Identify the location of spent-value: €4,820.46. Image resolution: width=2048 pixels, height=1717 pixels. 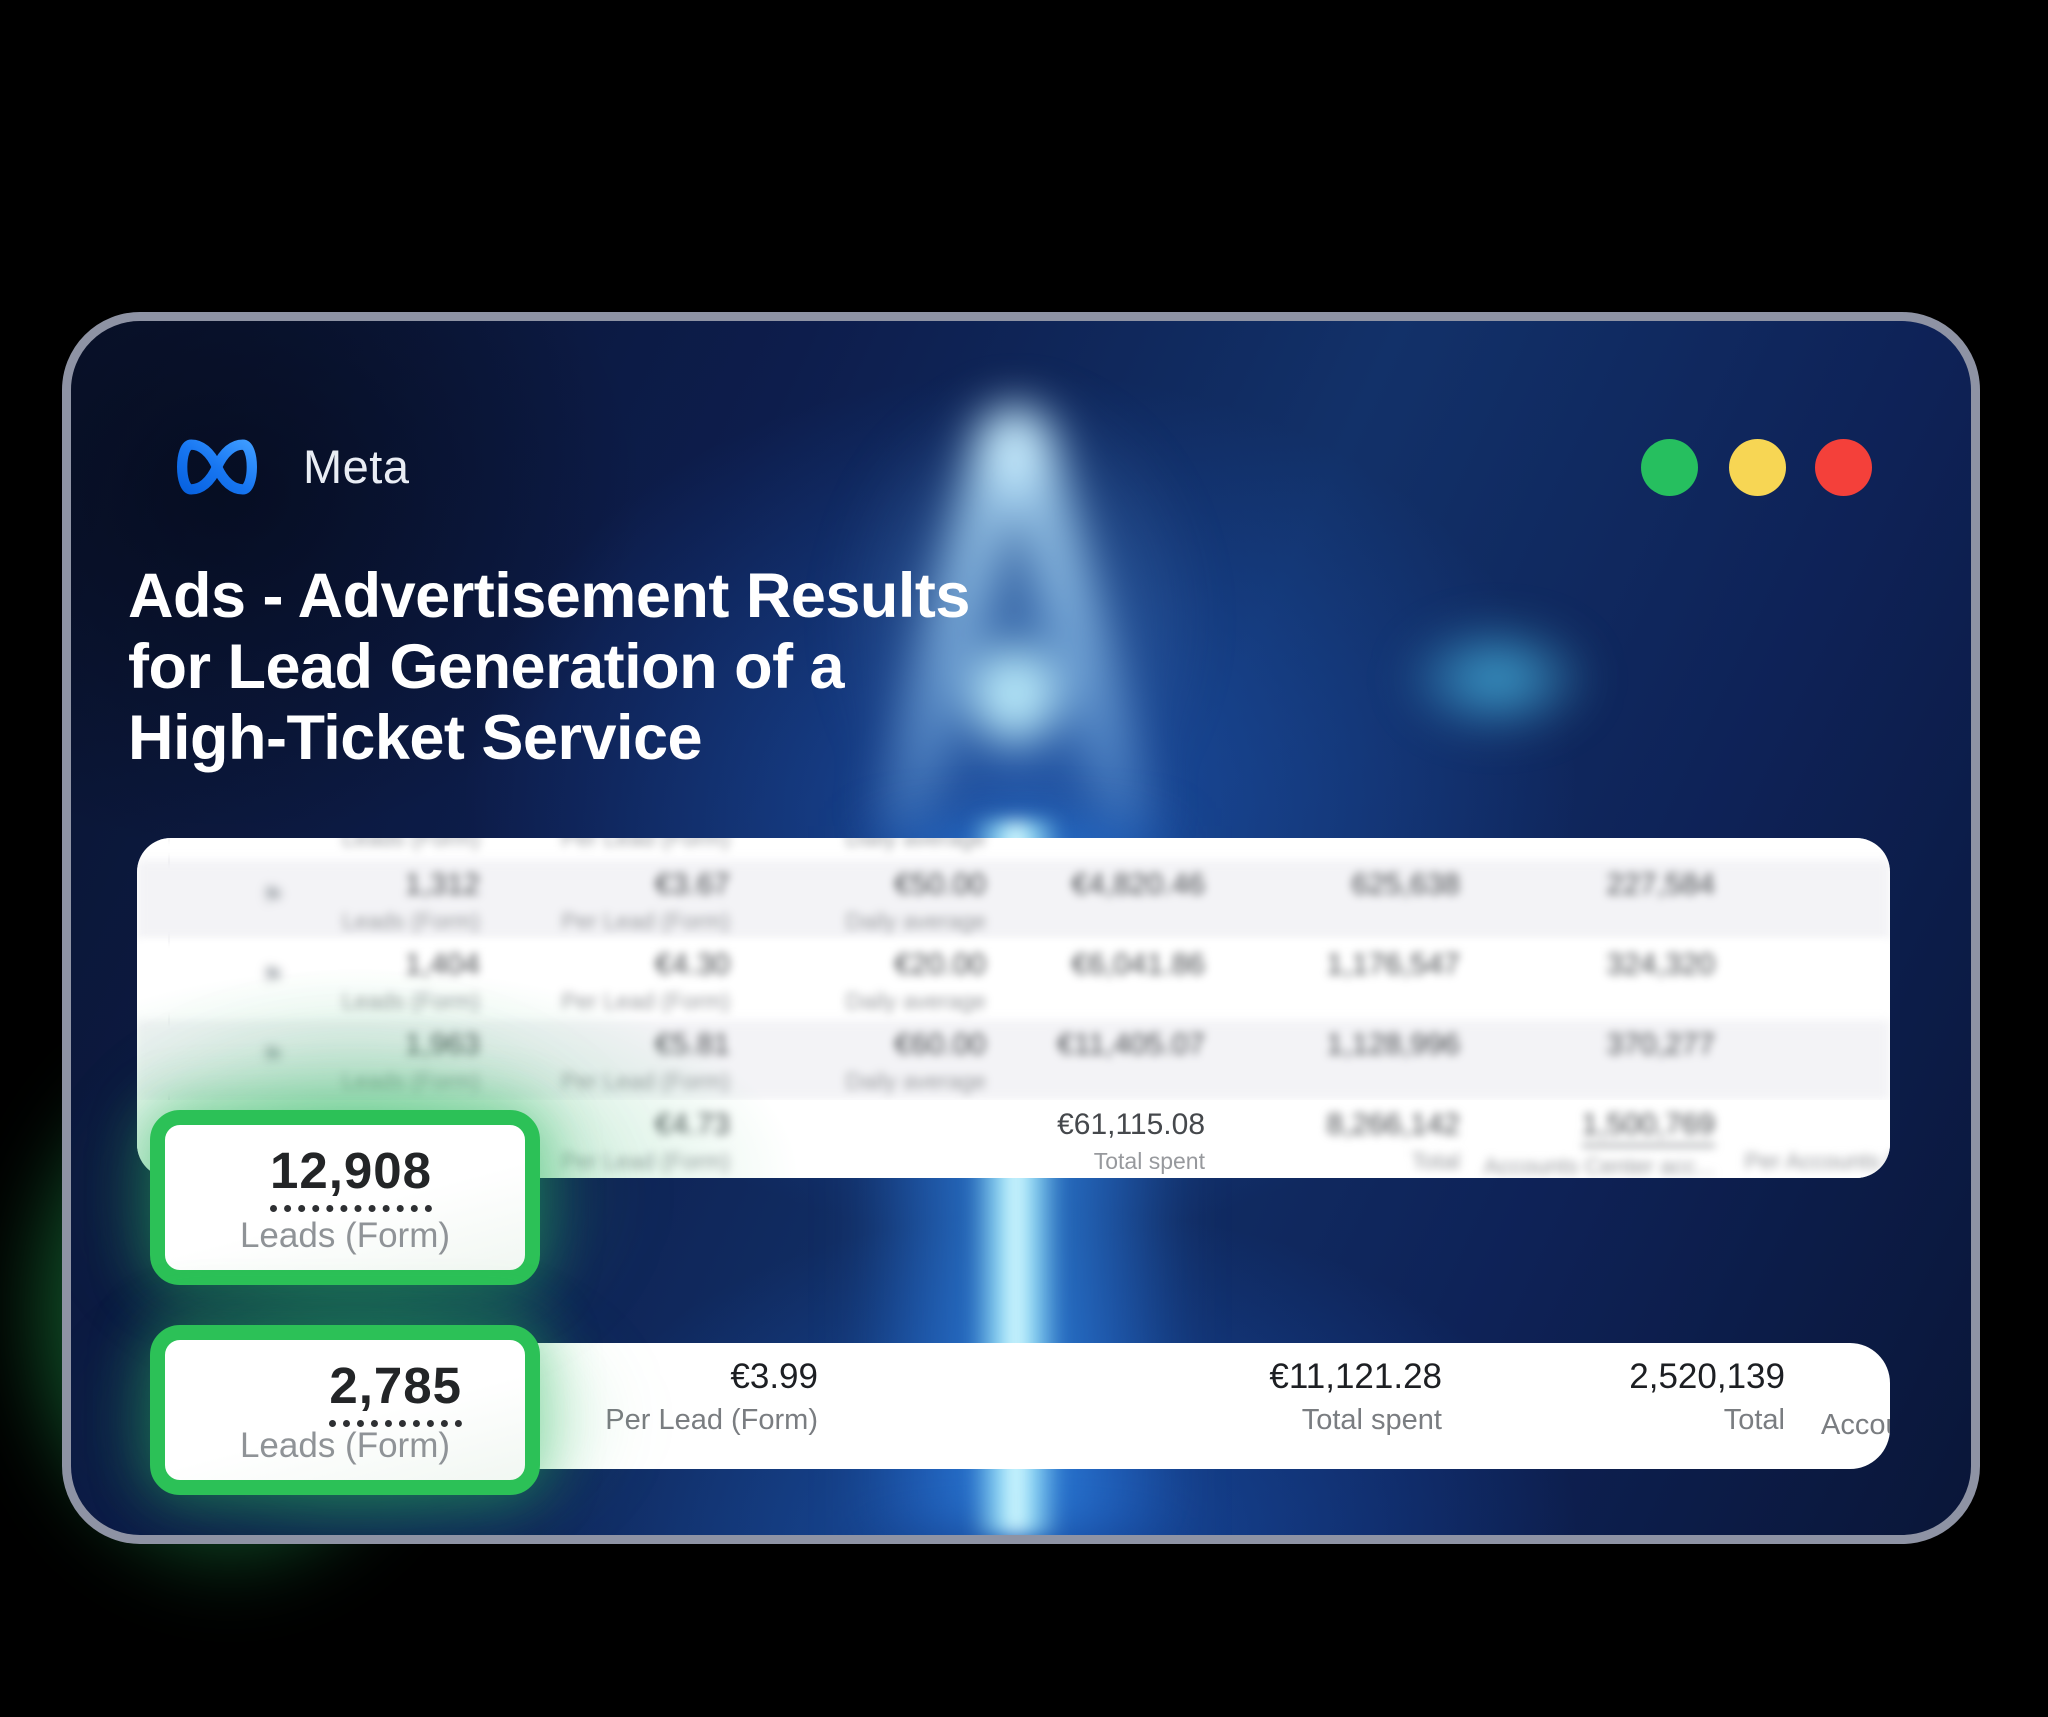
(1138, 884).